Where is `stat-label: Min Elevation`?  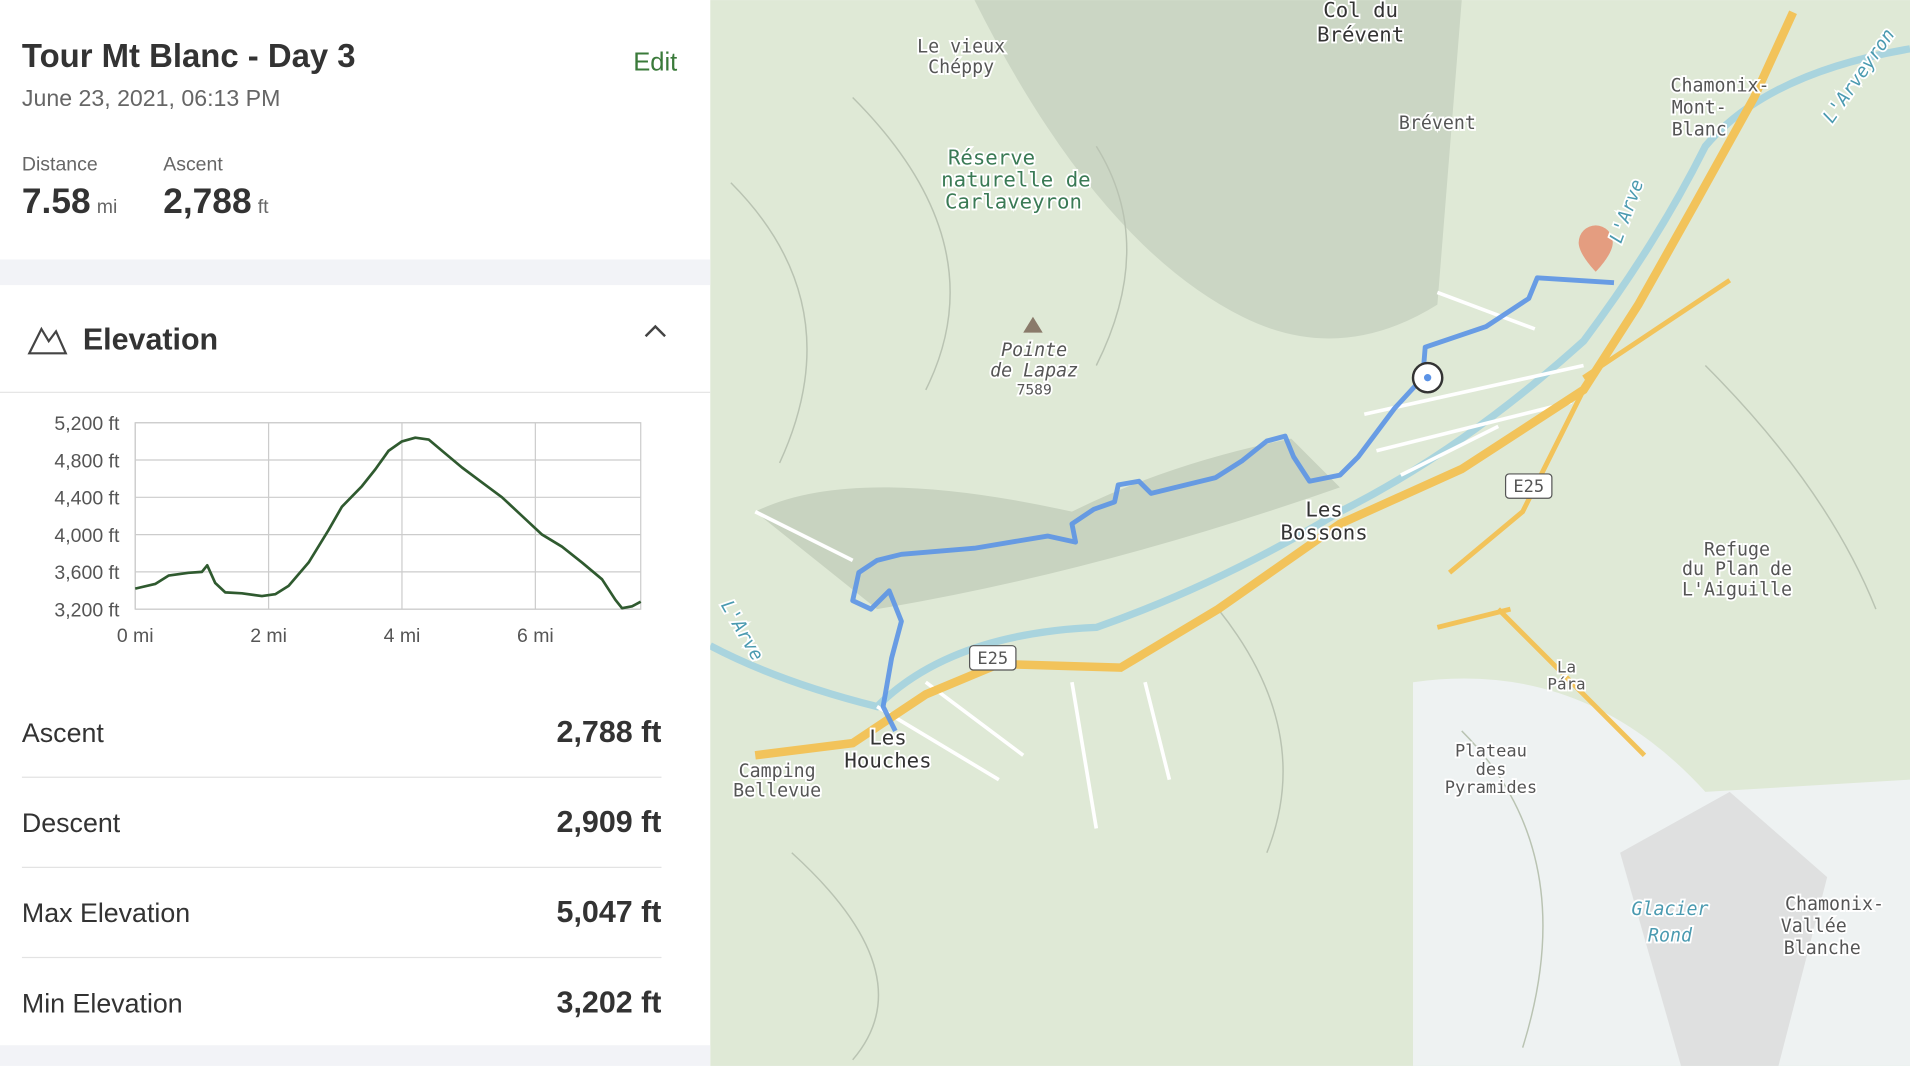 stat-label: Min Elevation is located at coordinates (102, 1003).